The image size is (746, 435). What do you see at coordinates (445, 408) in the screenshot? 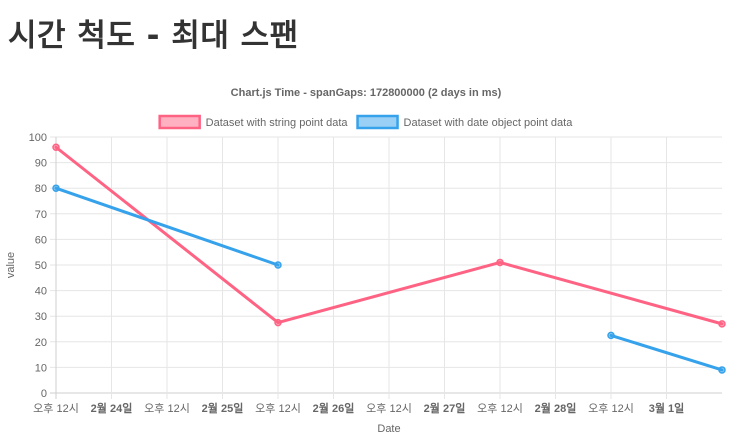
I see `x-tick-label: 2월 27일` at bounding box center [445, 408].